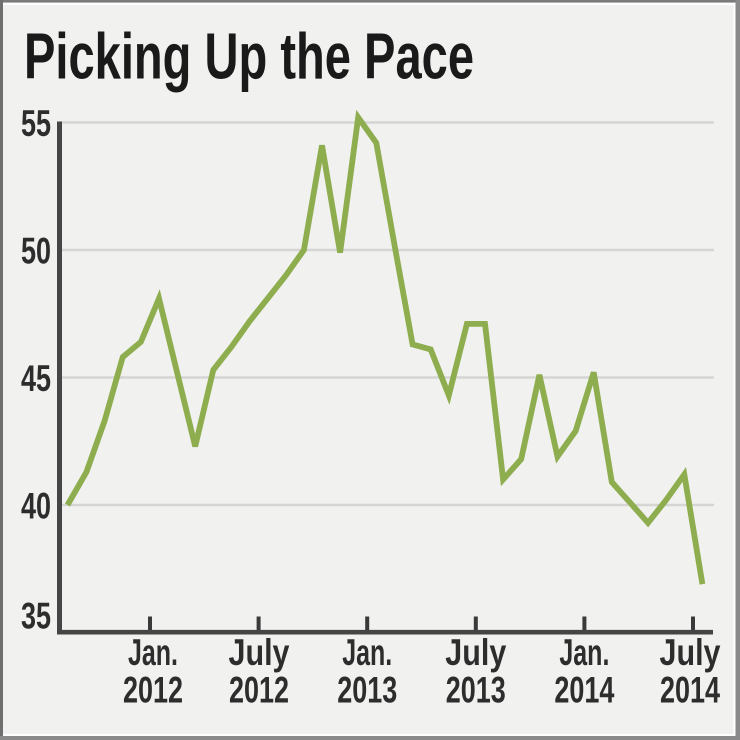 The height and width of the screenshot is (740, 740). I want to click on svg-text: 40, so click(36, 505).